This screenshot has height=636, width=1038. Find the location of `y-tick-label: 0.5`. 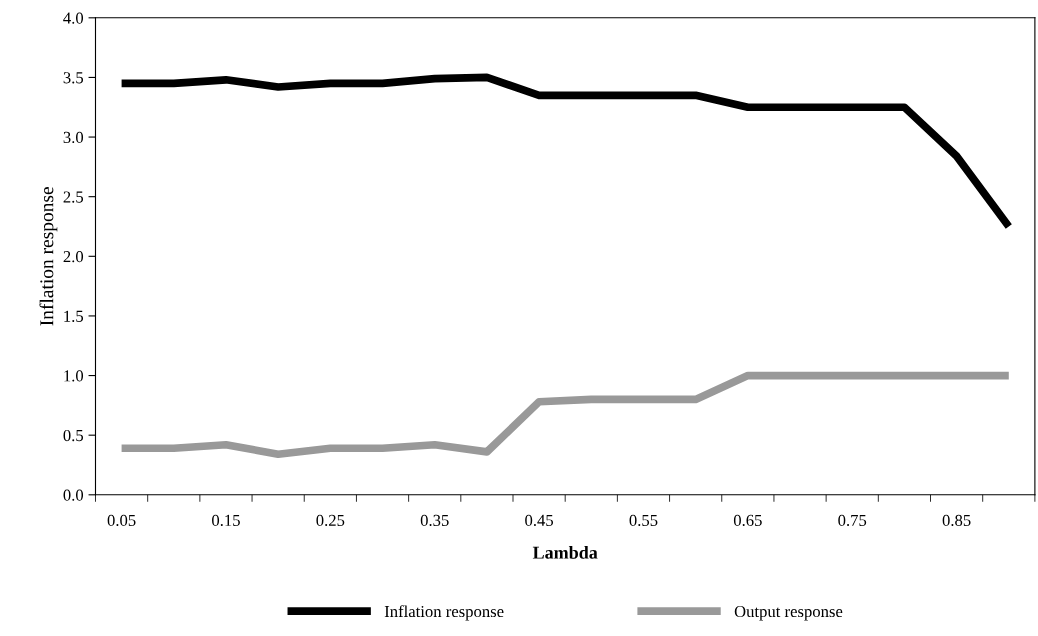

y-tick-label: 0.5 is located at coordinates (73, 435).